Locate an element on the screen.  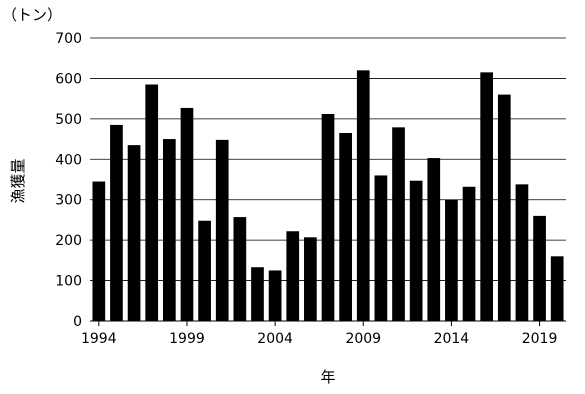
x-tick-label: 1994 is located at coordinates (99, 339).